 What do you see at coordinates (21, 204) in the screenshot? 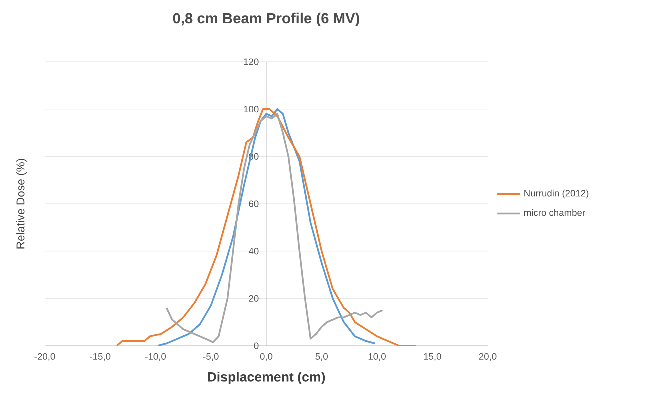
I see `y-axis-title: Relative Dose (%)` at bounding box center [21, 204].